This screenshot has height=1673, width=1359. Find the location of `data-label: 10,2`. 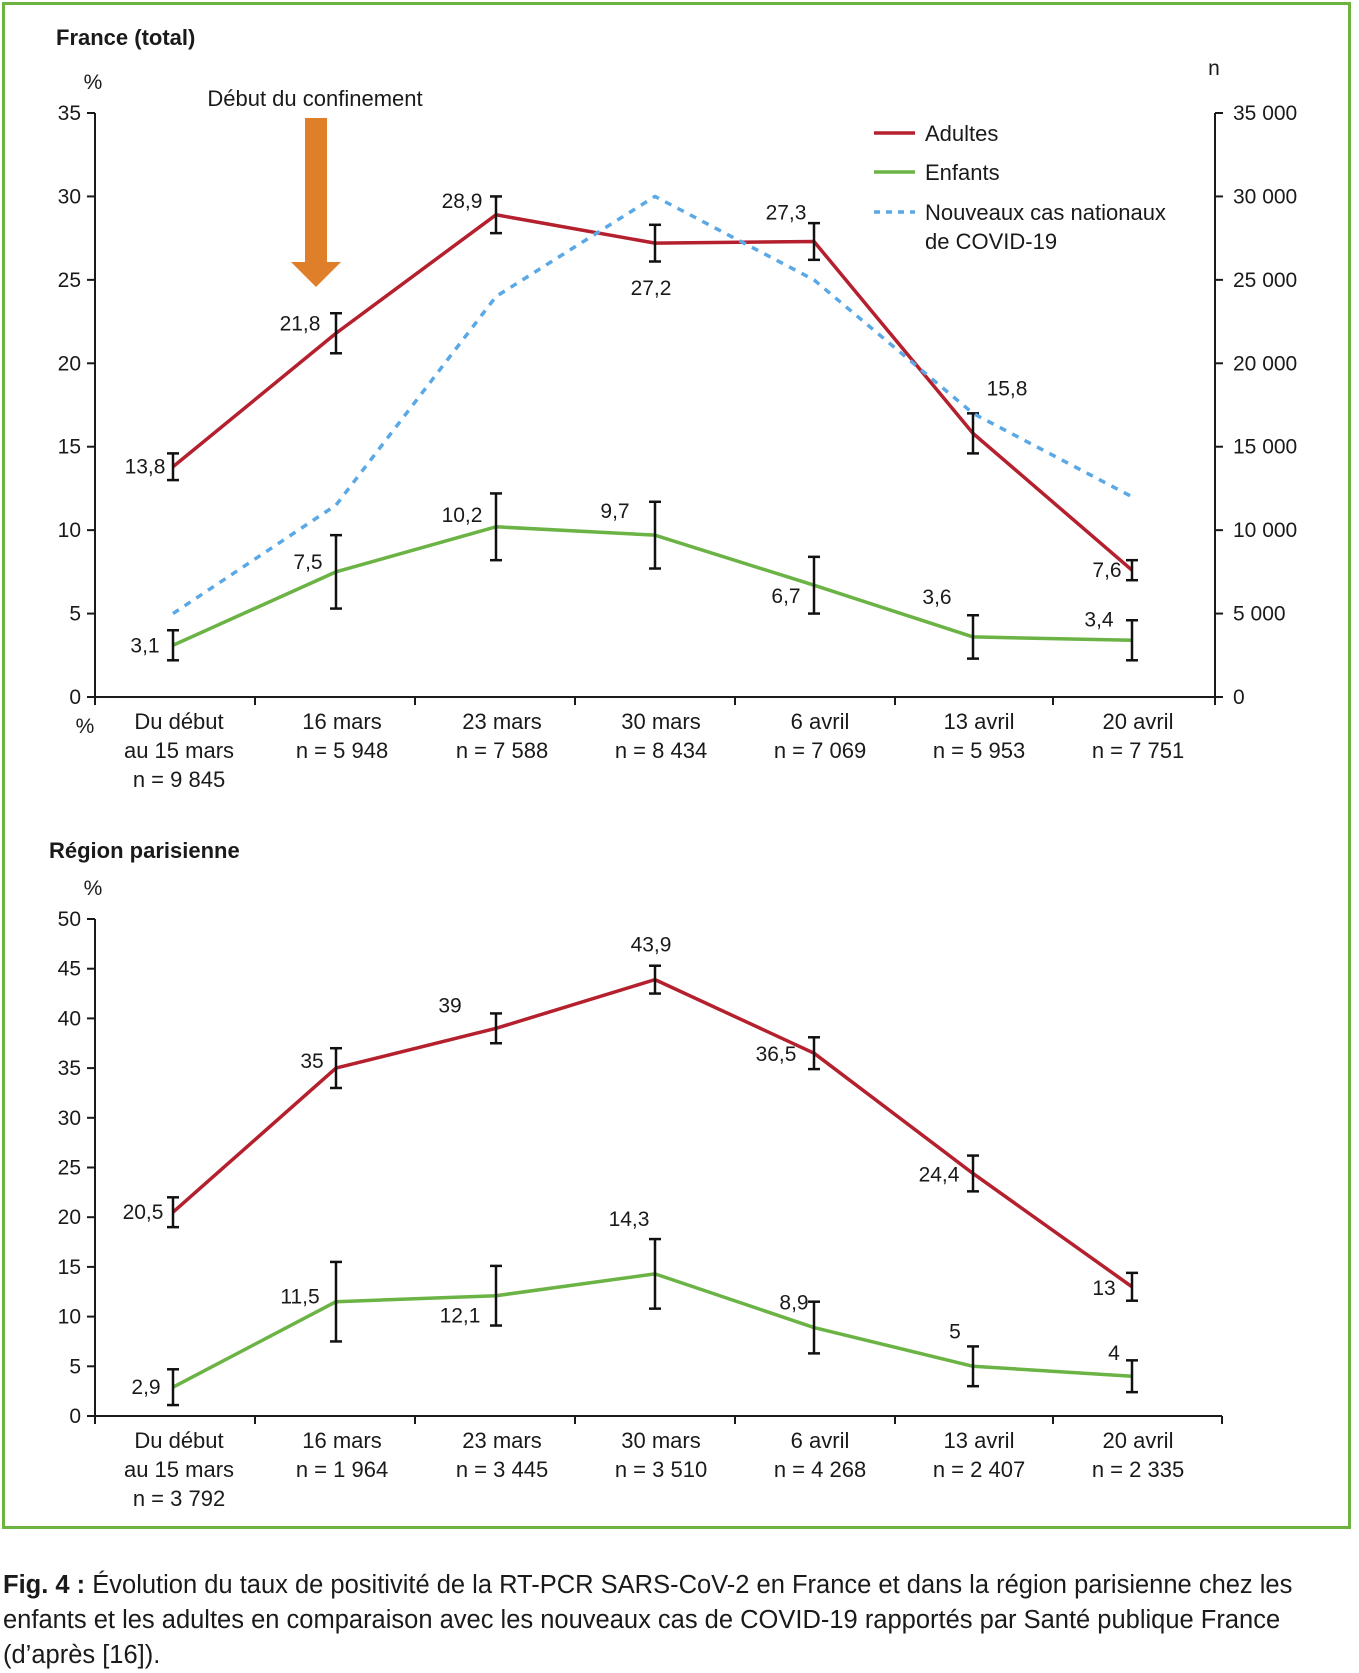

data-label: 10,2 is located at coordinates (462, 515).